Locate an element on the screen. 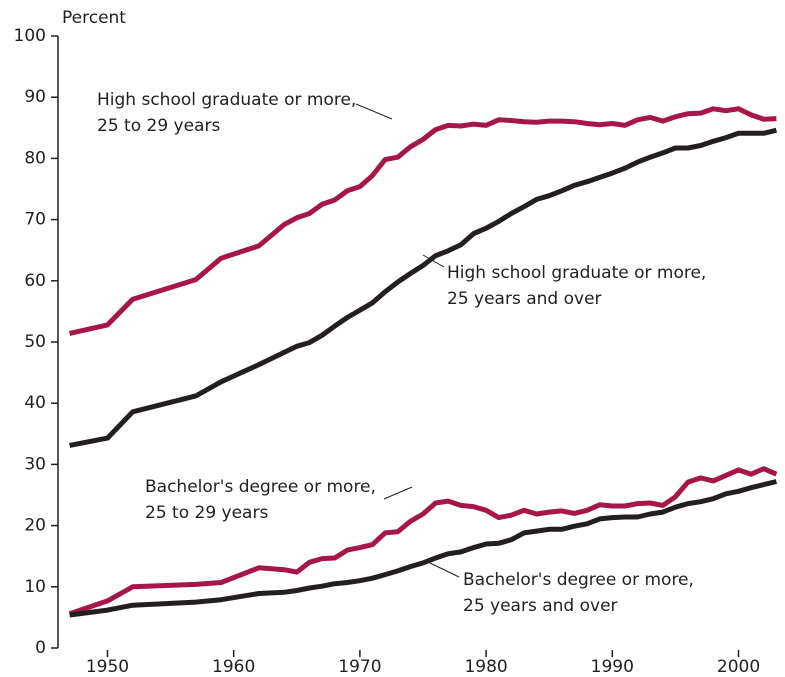 The height and width of the screenshot is (677, 785). y-tick-label: 100 is located at coordinates (30, 36).